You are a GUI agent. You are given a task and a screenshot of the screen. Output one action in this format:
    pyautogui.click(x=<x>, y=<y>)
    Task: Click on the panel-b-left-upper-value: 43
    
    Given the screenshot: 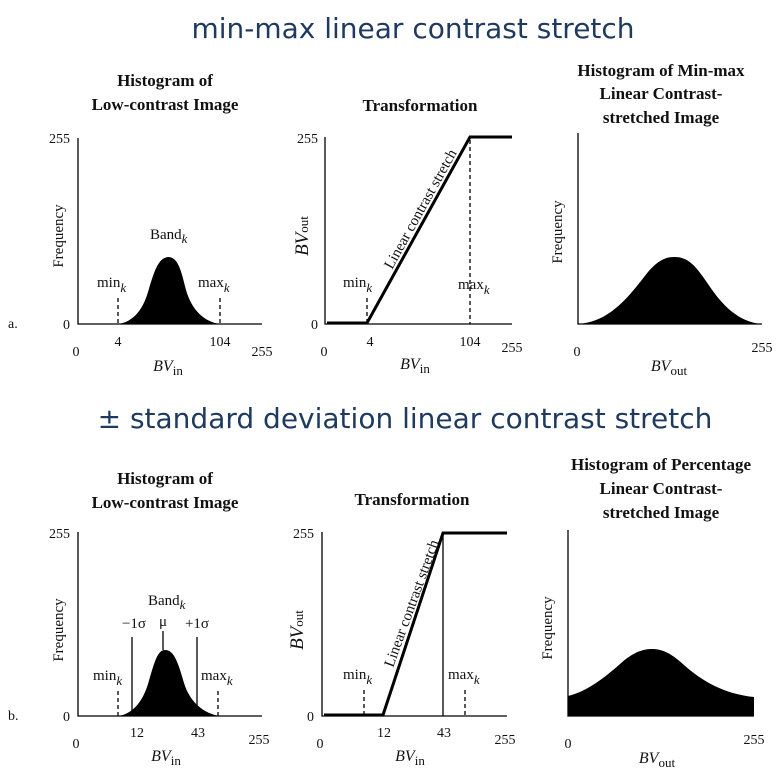 What is the action you would take?
    pyautogui.click(x=198, y=733)
    